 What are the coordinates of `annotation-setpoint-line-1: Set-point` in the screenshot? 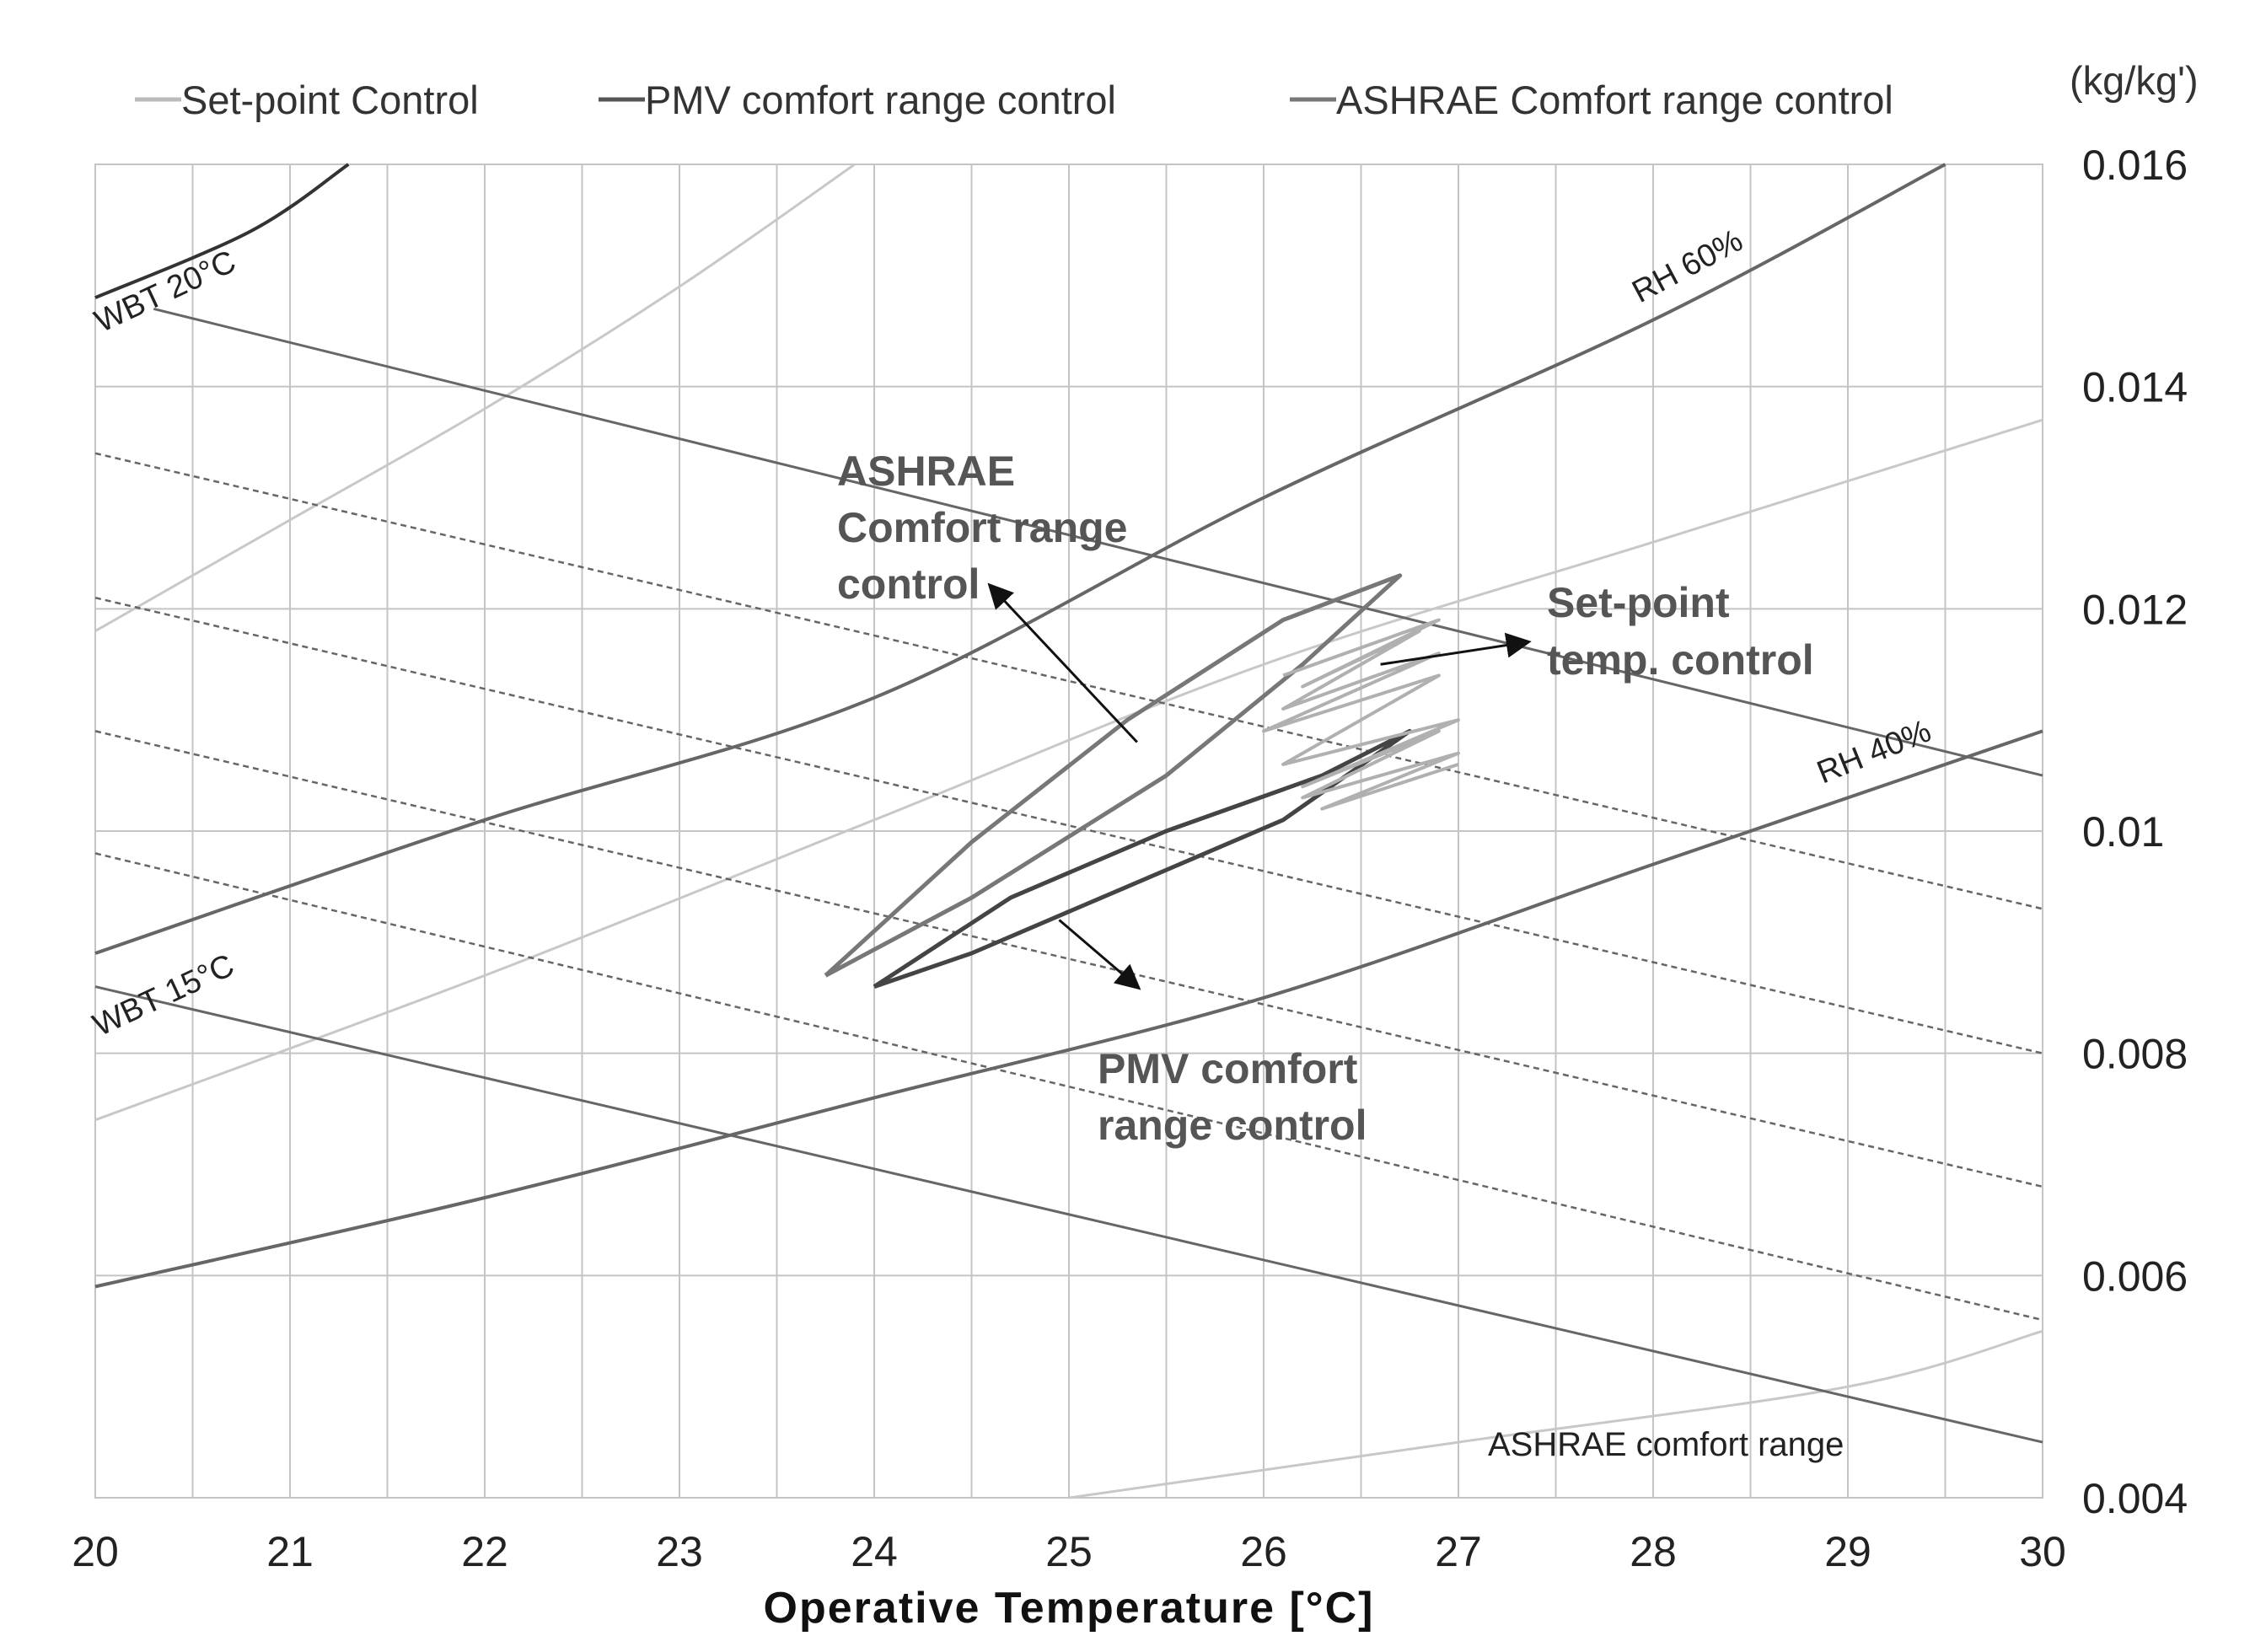 It's located at (1638, 602).